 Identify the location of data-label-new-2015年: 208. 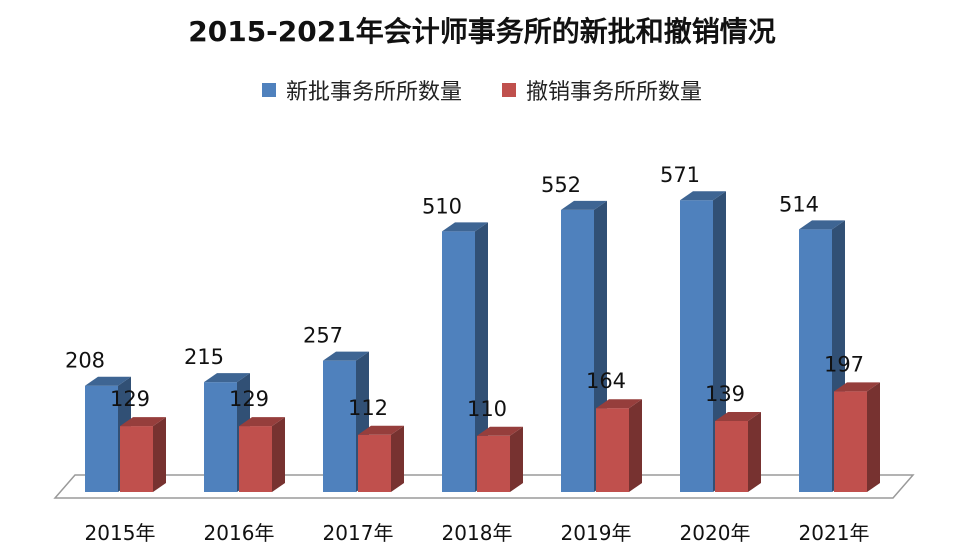
(85, 361).